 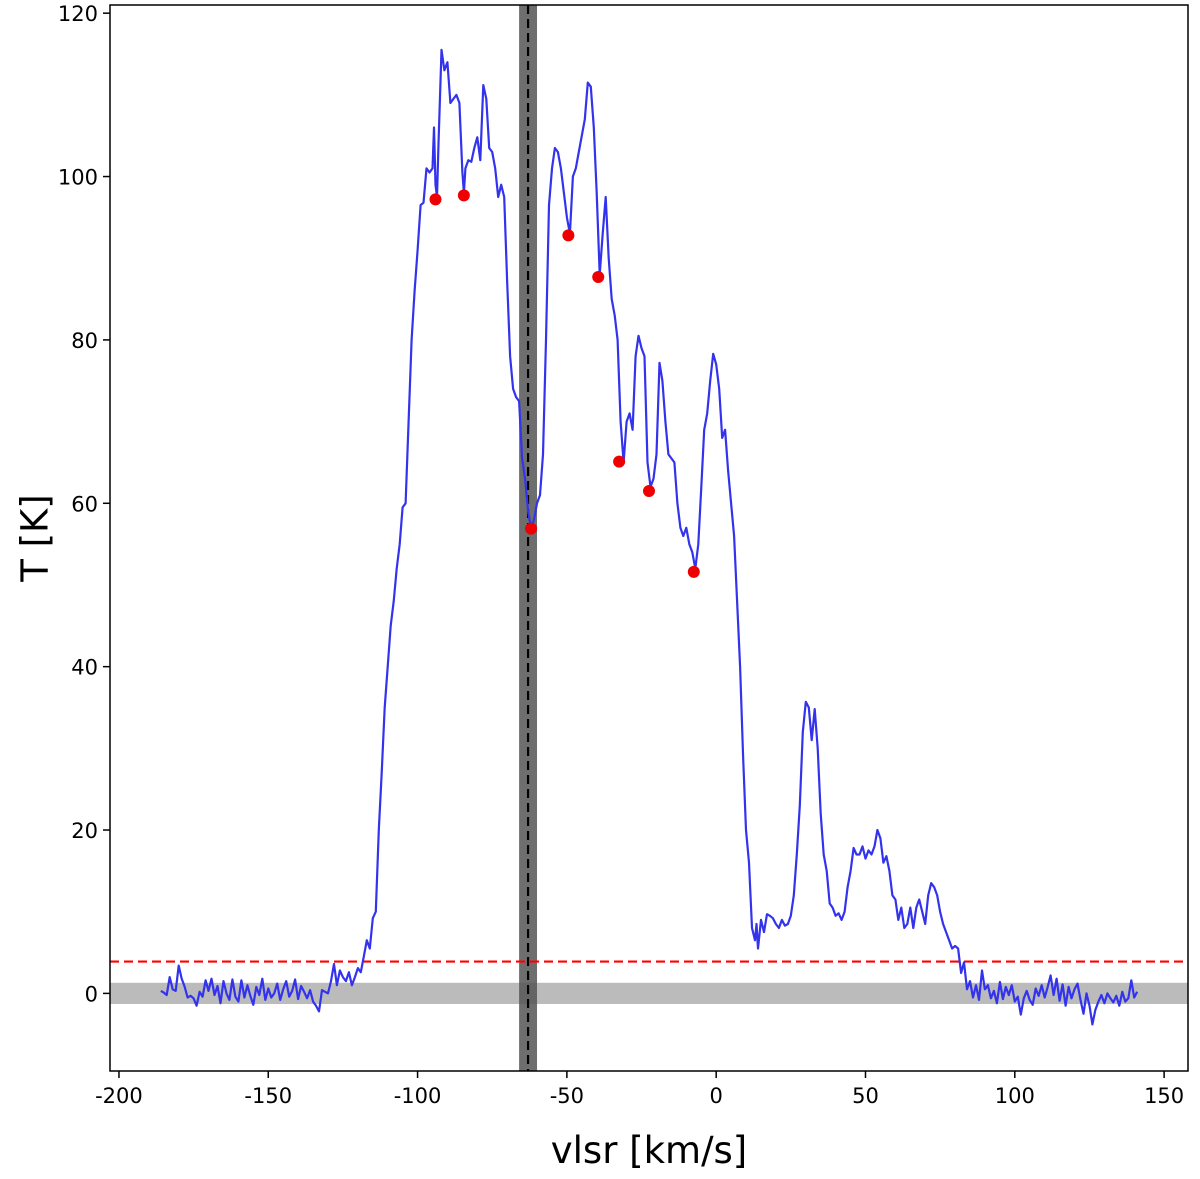 What do you see at coordinates (84, 504) in the screenshot?
I see `y-tick-label-3: 60` at bounding box center [84, 504].